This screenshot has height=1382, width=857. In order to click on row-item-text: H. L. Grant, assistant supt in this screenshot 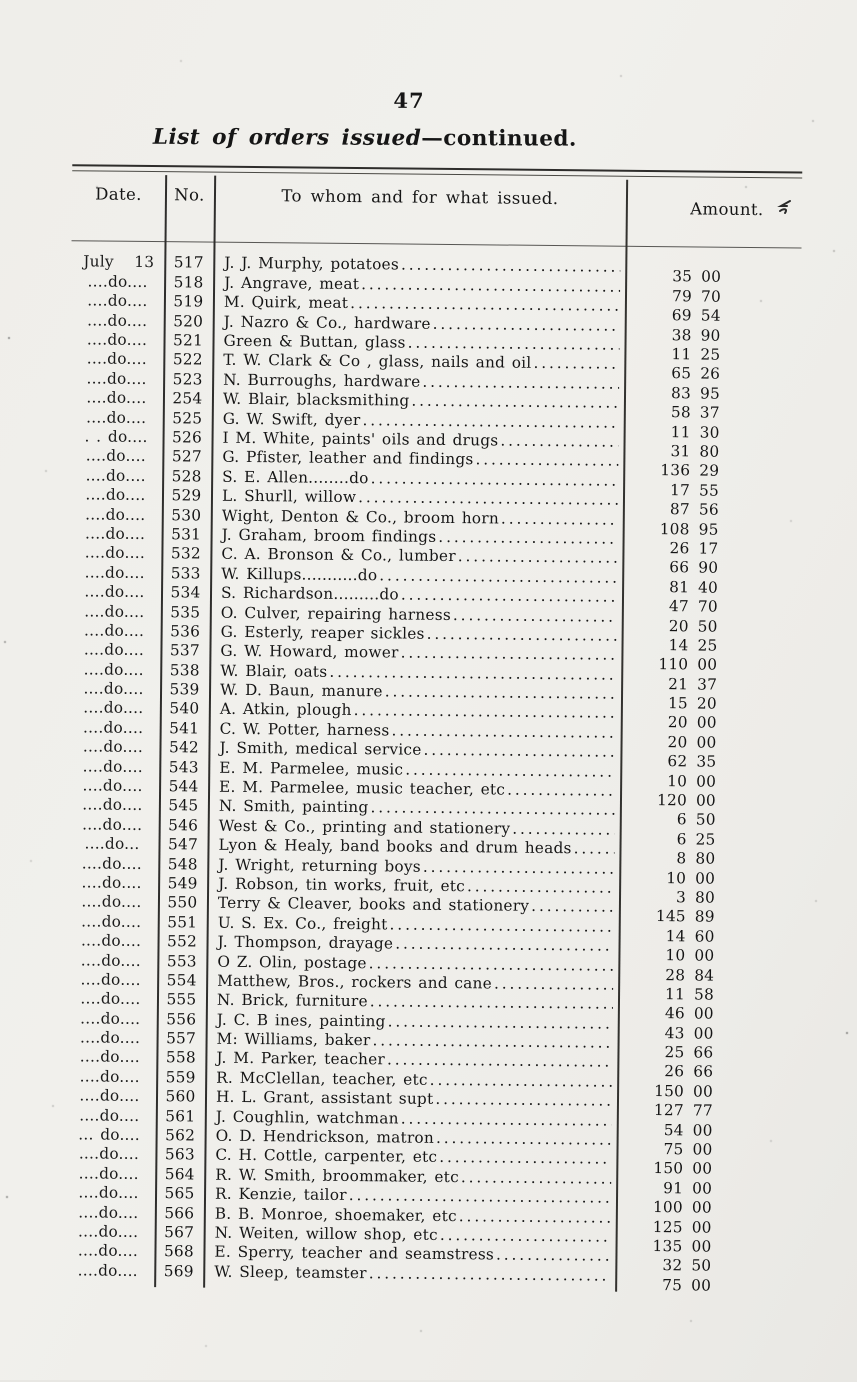, I will do `click(324, 1098)`.